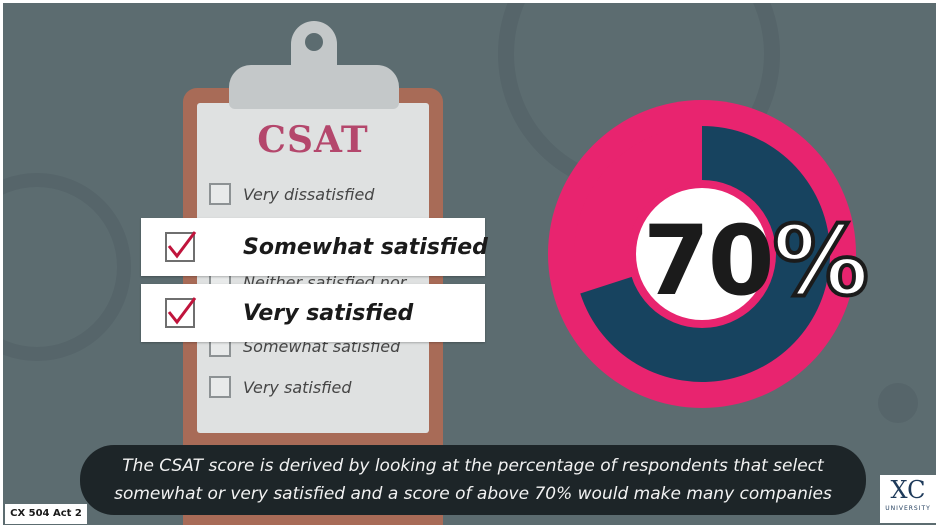 The width and height of the screenshot is (940, 528). I want to click on selected-card-label: Somewhat satisfied, so click(365, 247).